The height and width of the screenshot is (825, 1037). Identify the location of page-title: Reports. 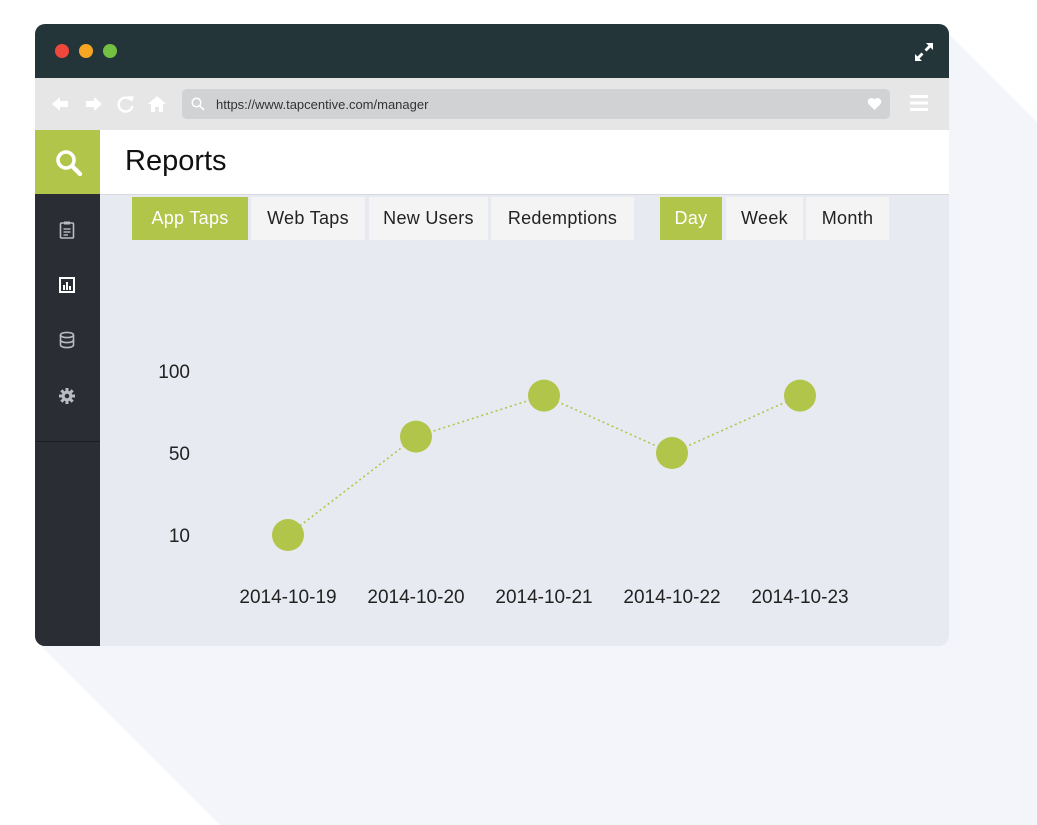
(176, 161).